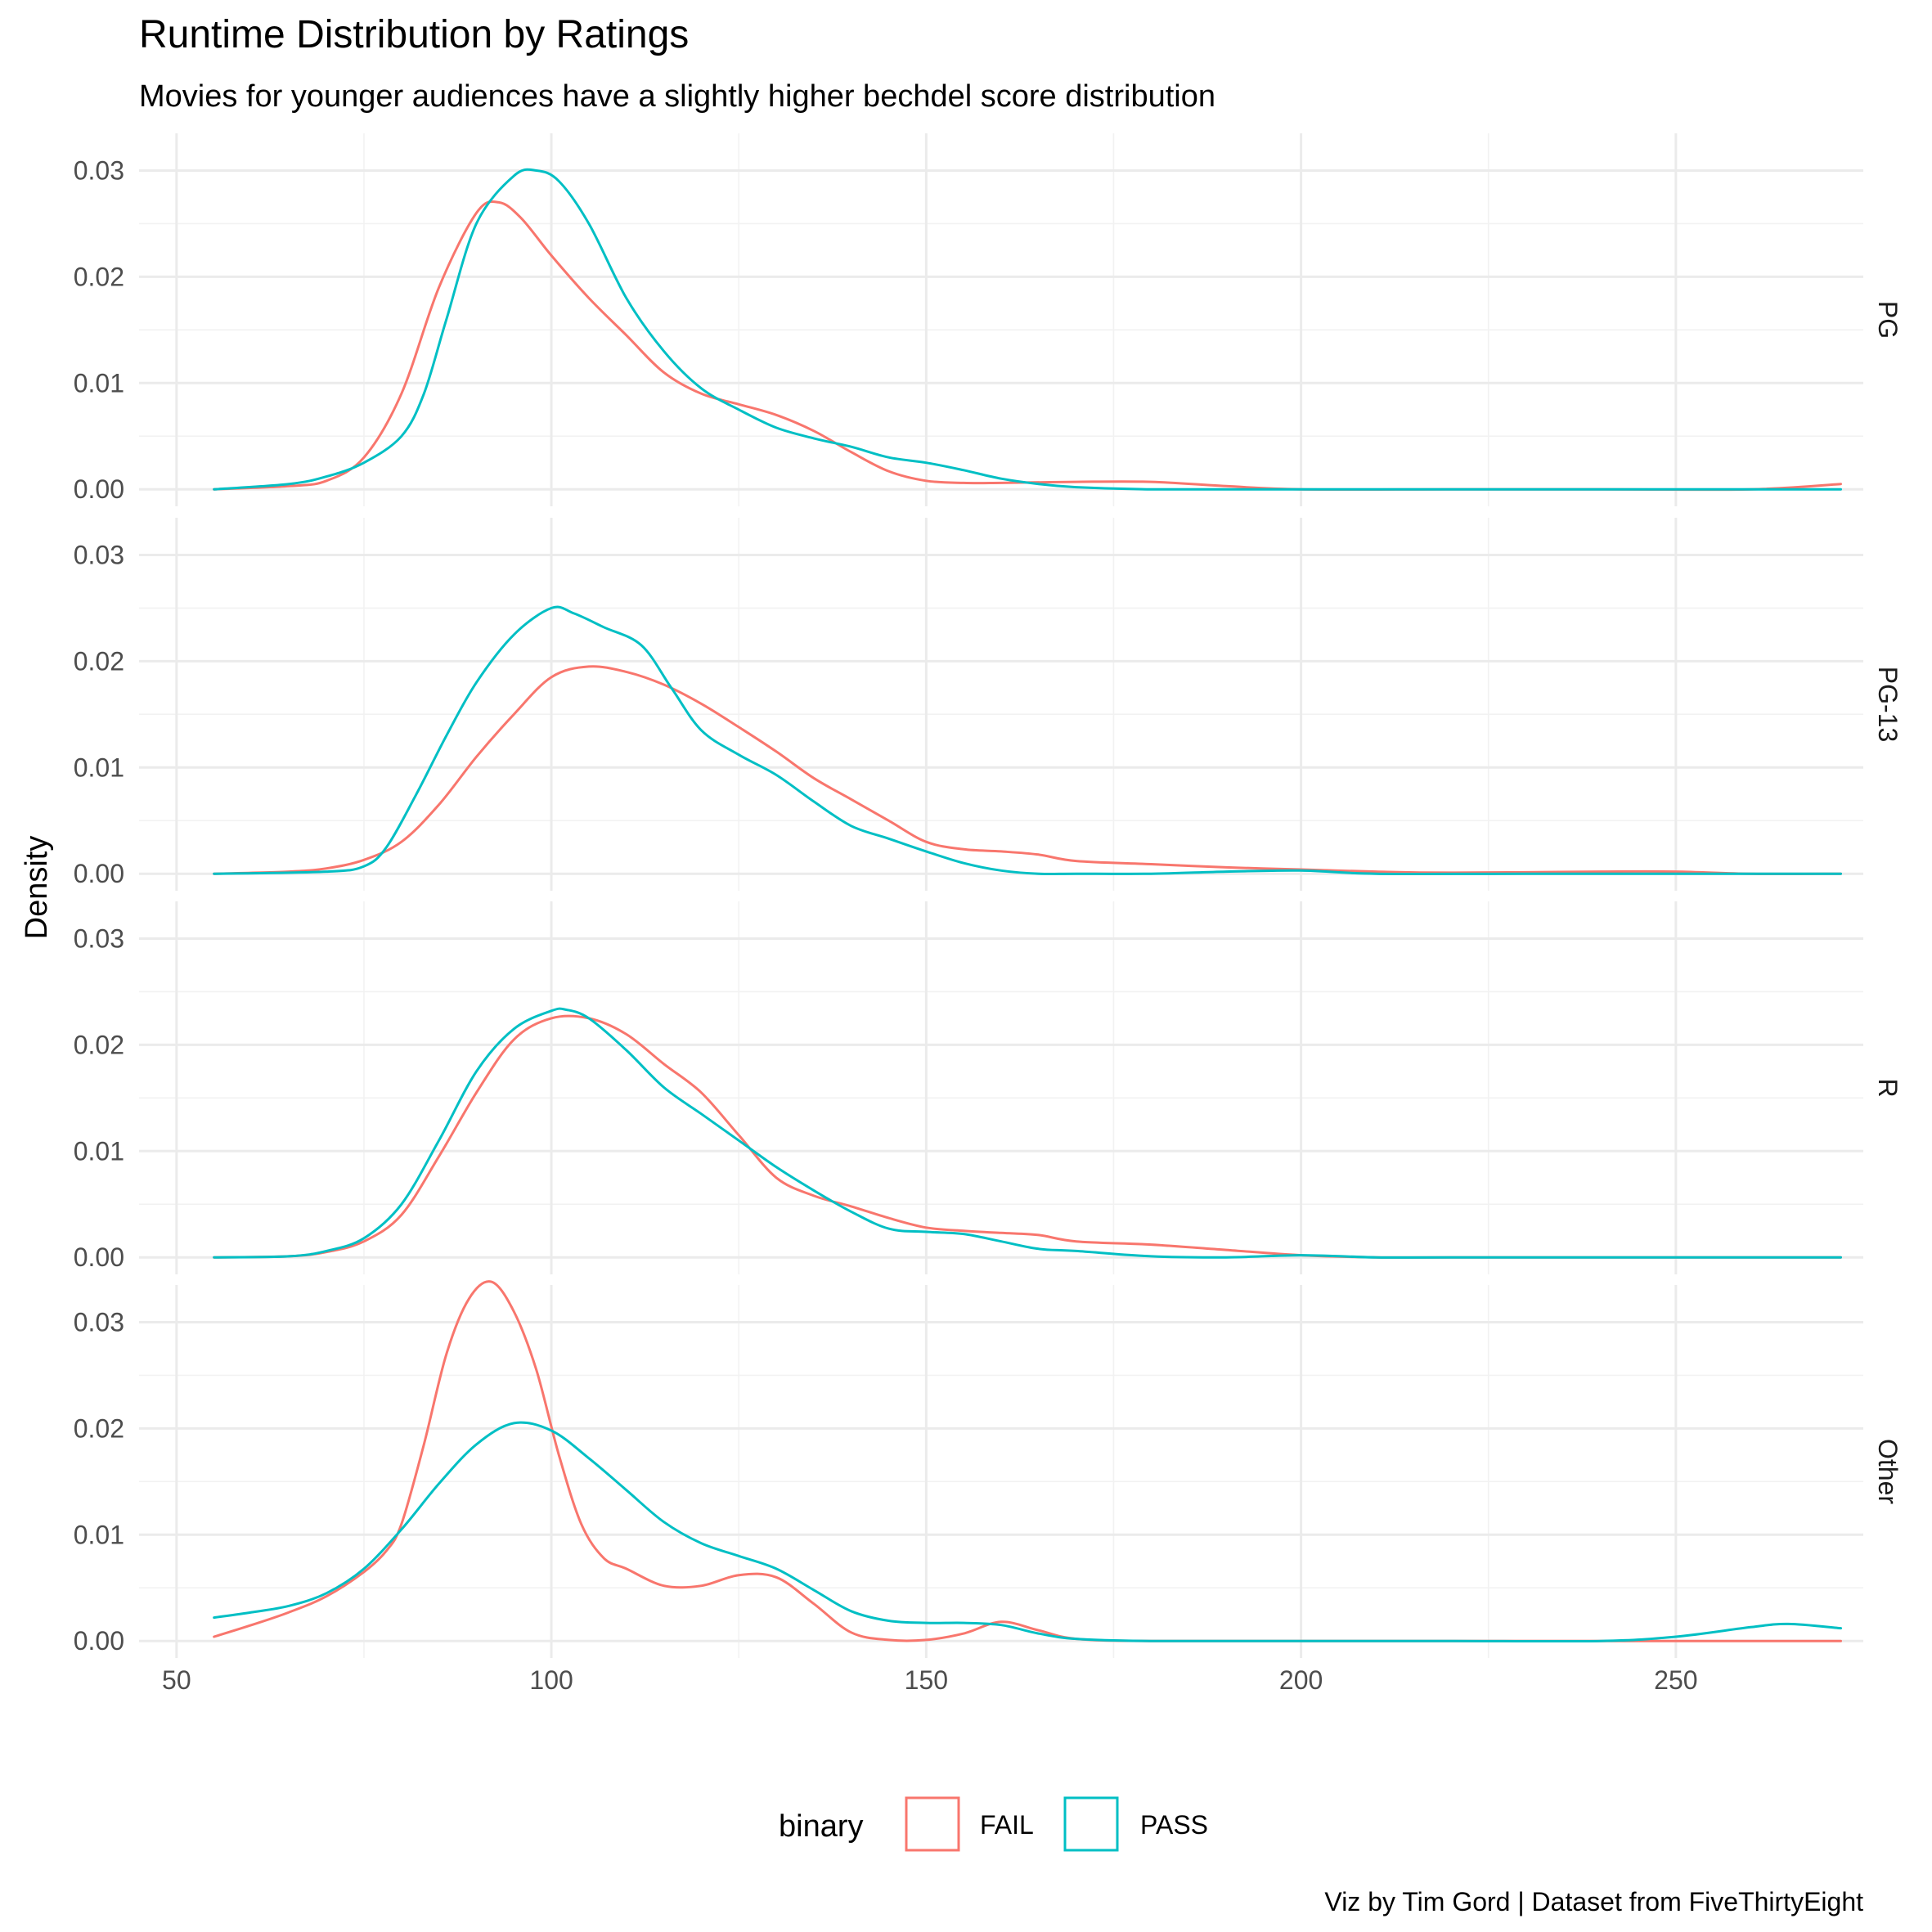  Describe the element at coordinates (933, 1824) in the screenshot. I see `legend-key-fail` at that location.